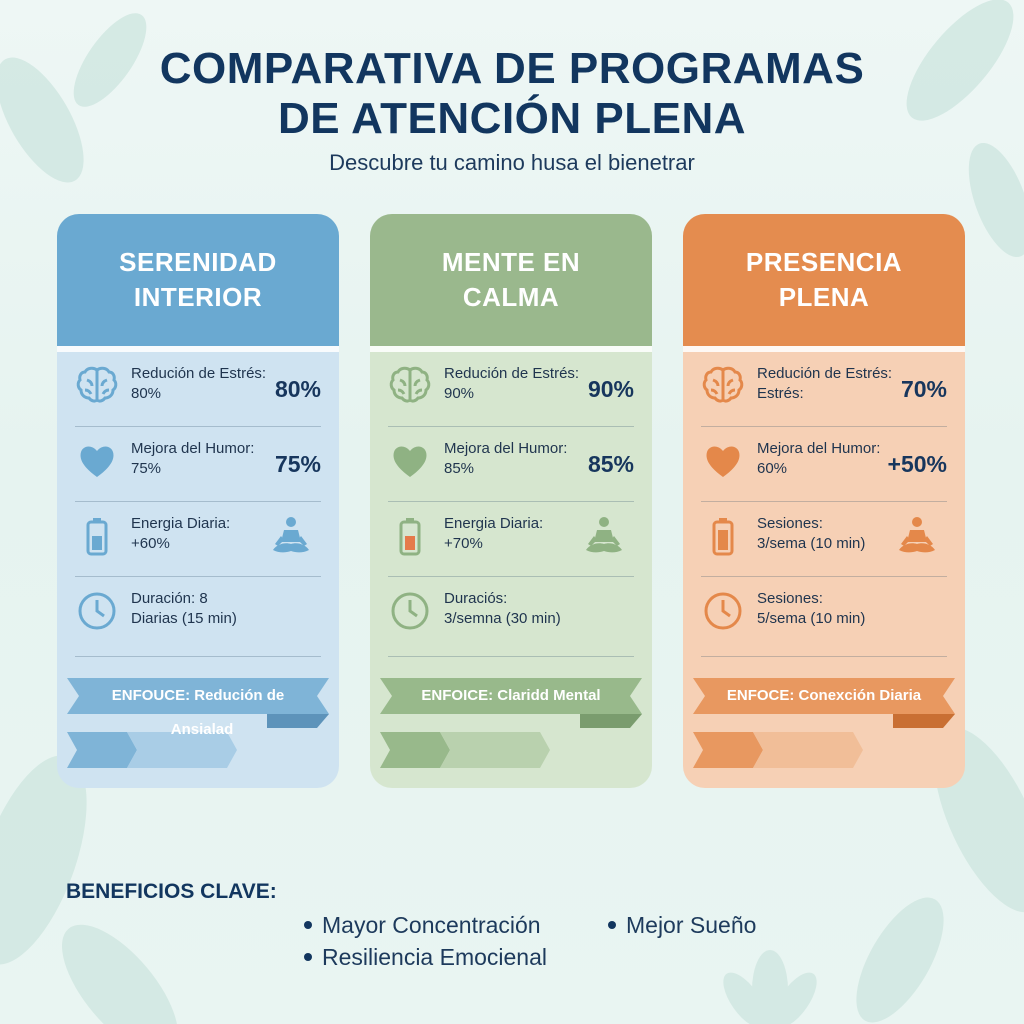  What do you see at coordinates (206, 384) in the screenshot?
I see `metric-label: Redución de Estrés: 80%` at bounding box center [206, 384].